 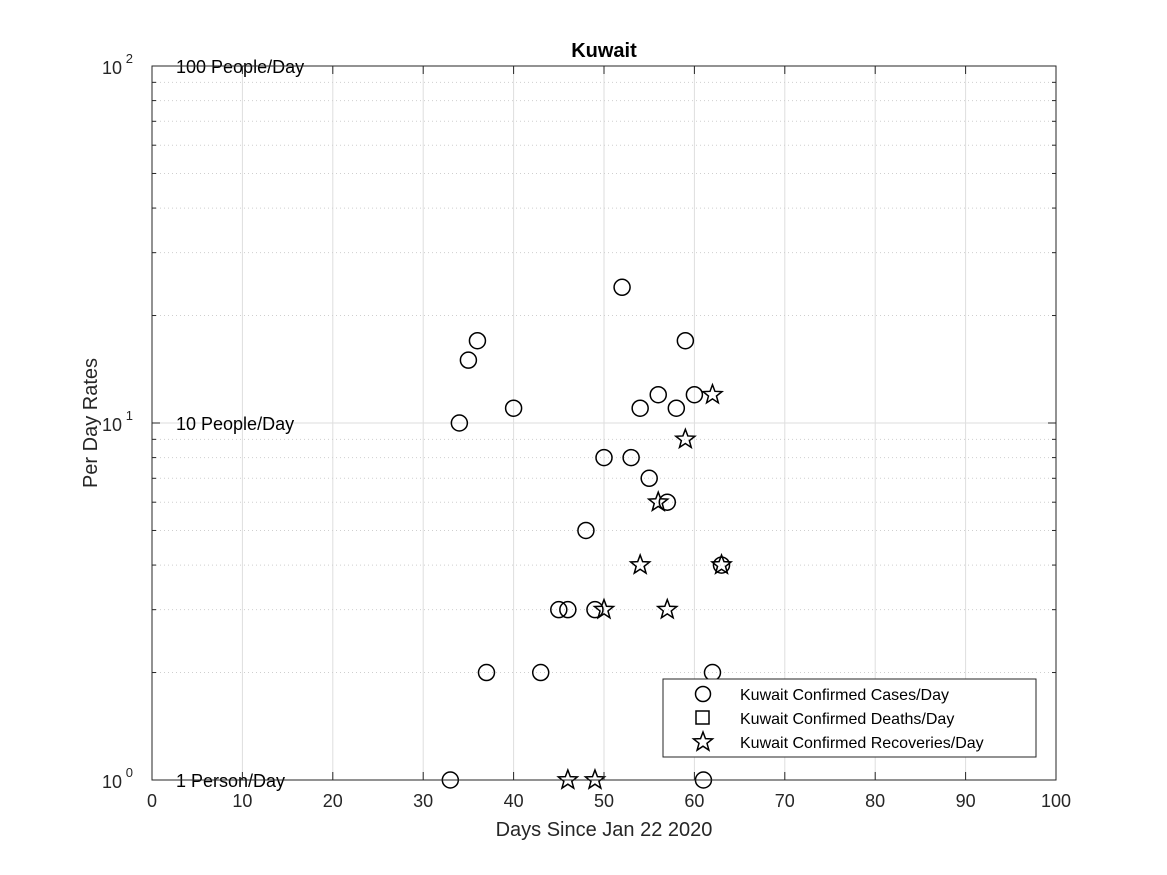 I want to click on y-axis-label: Per Day Rates, so click(x=91, y=423).